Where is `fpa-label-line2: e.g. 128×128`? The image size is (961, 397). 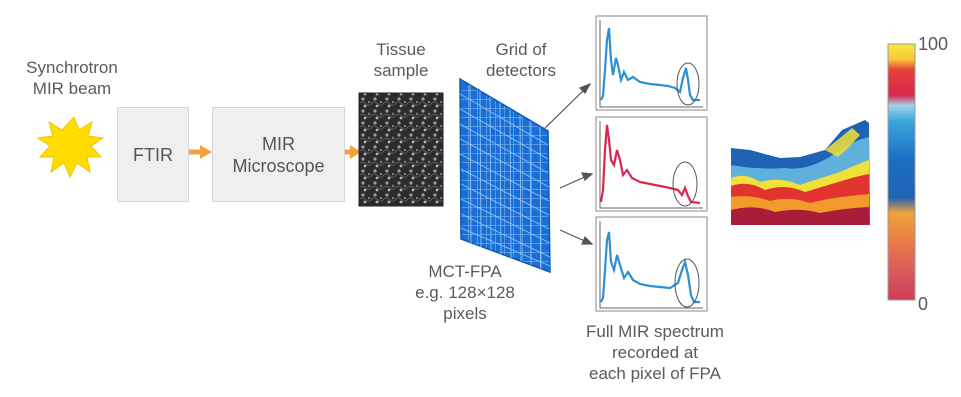
fpa-label-line2: e.g. 128×128 is located at coordinates (465, 292).